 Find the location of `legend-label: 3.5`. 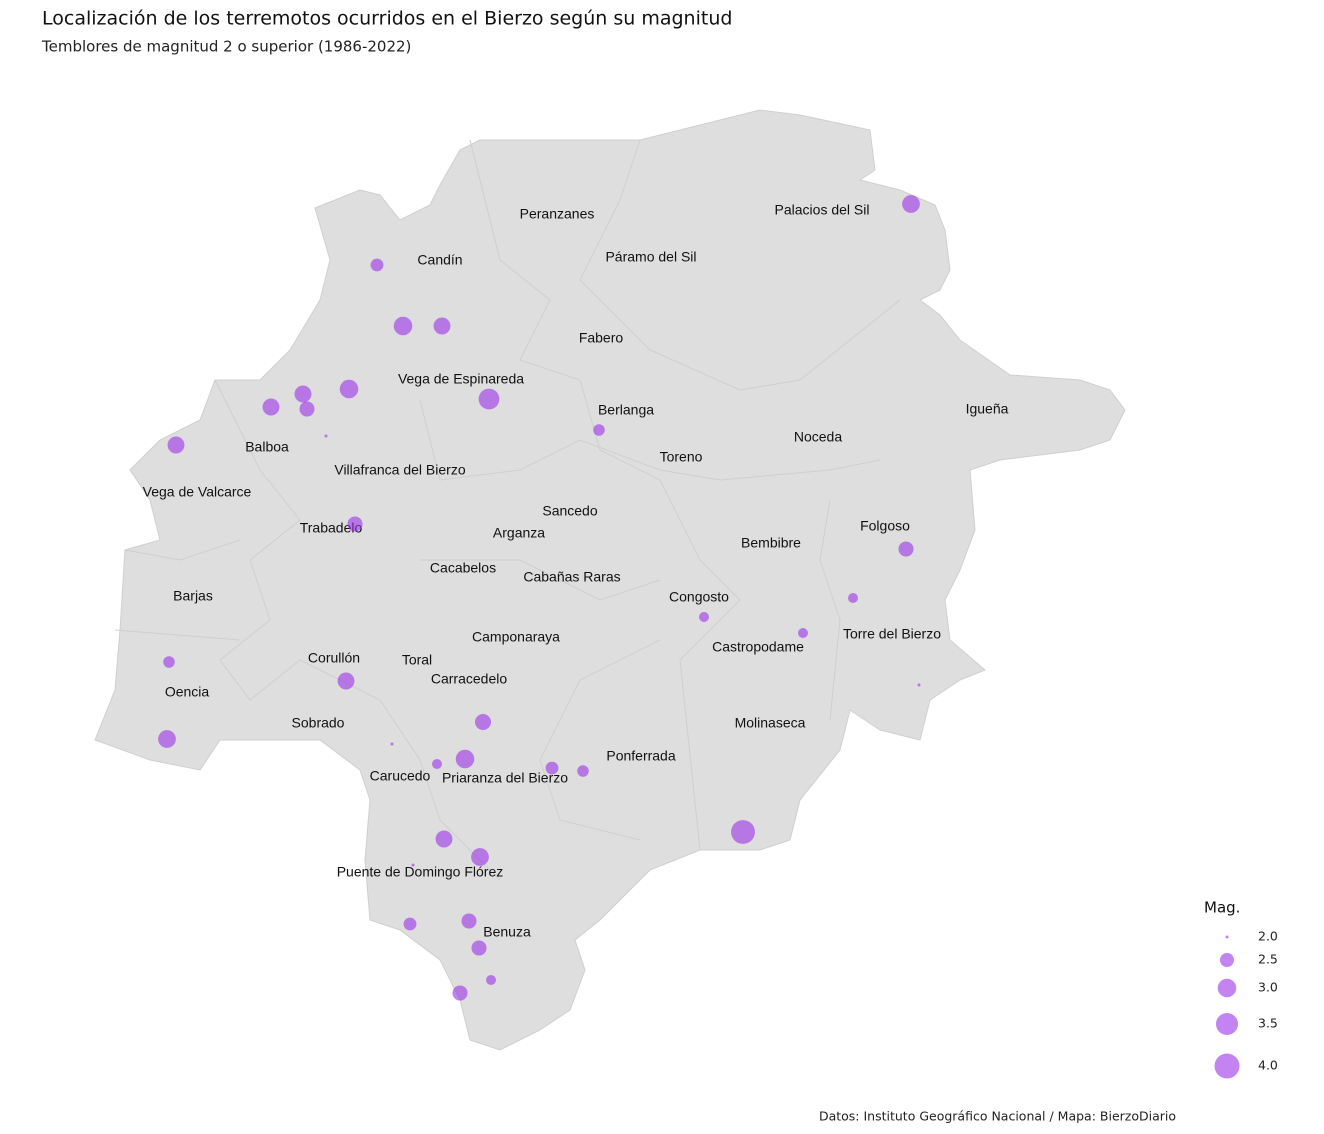

legend-label: 3.5 is located at coordinates (1268, 1023).